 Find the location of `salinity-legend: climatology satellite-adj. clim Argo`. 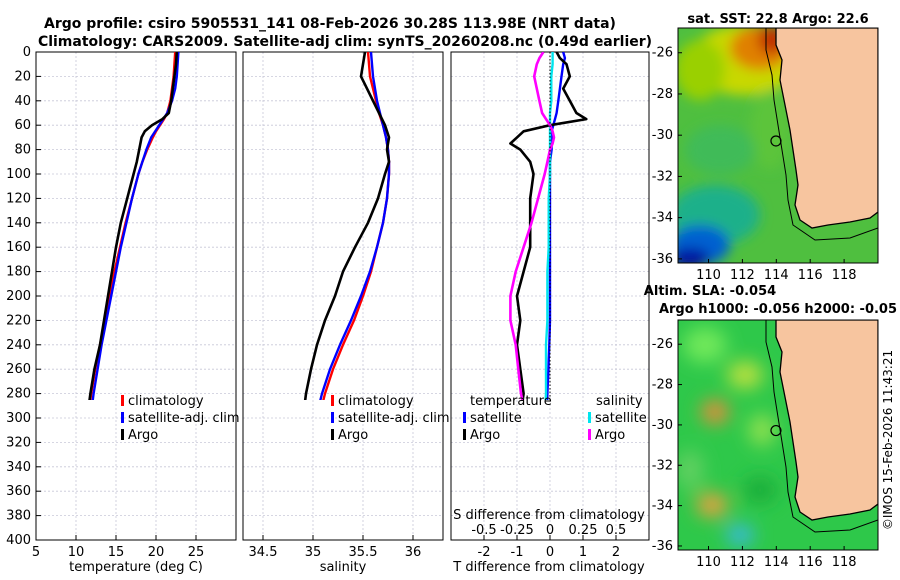

salinity-legend: climatology satellite-adj. clim Argo is located at coordinates (390, 418).